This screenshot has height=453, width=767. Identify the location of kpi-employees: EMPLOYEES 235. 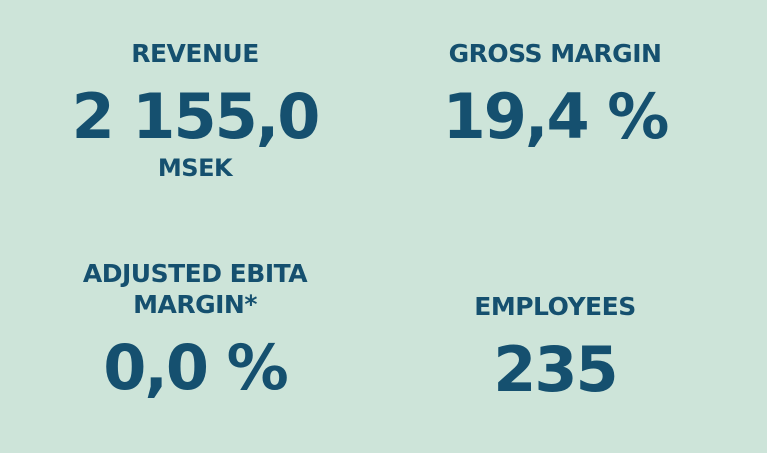
(555, 348).